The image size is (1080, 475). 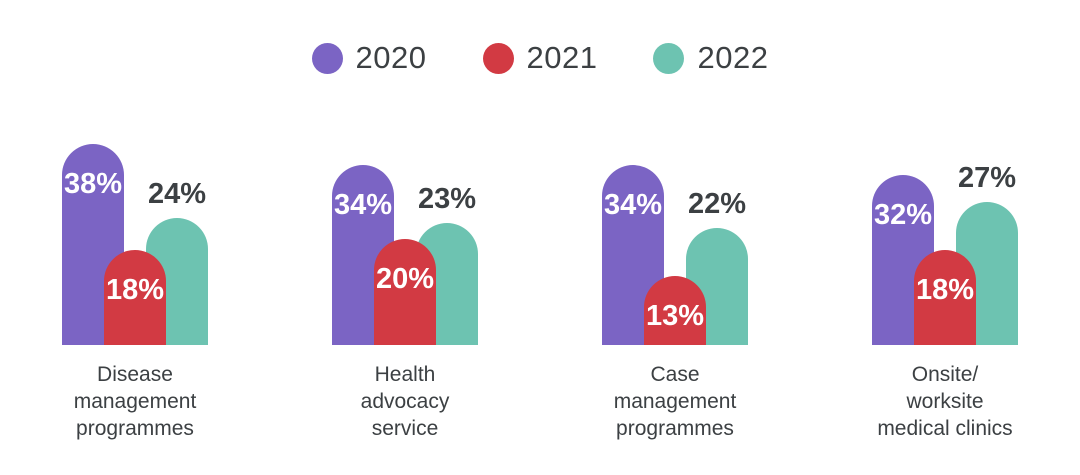 I want to click on legend-label-2021: 2021, so click(x=562, y=57).